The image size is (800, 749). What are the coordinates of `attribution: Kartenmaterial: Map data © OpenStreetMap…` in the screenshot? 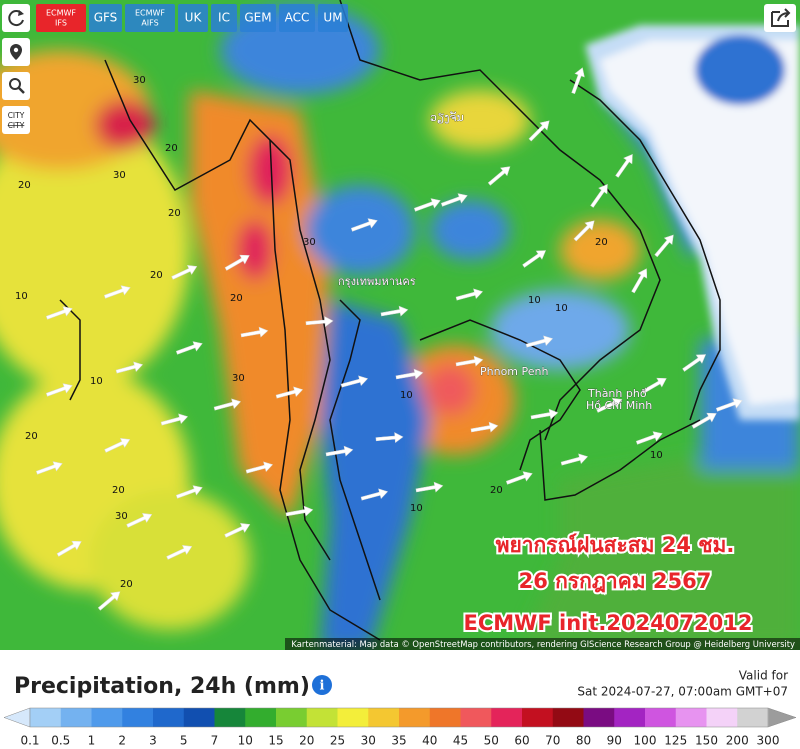 It's located at (543, 644).